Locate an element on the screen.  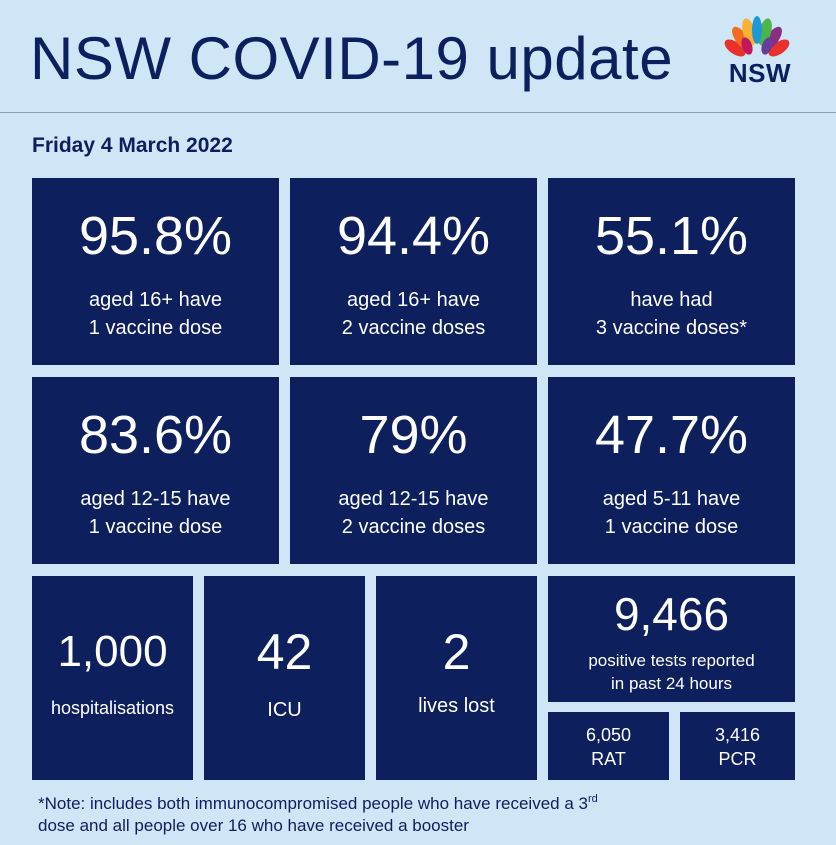
stat-tile-lives-lost: 2 lives lost is located at coordinates (456, 678).